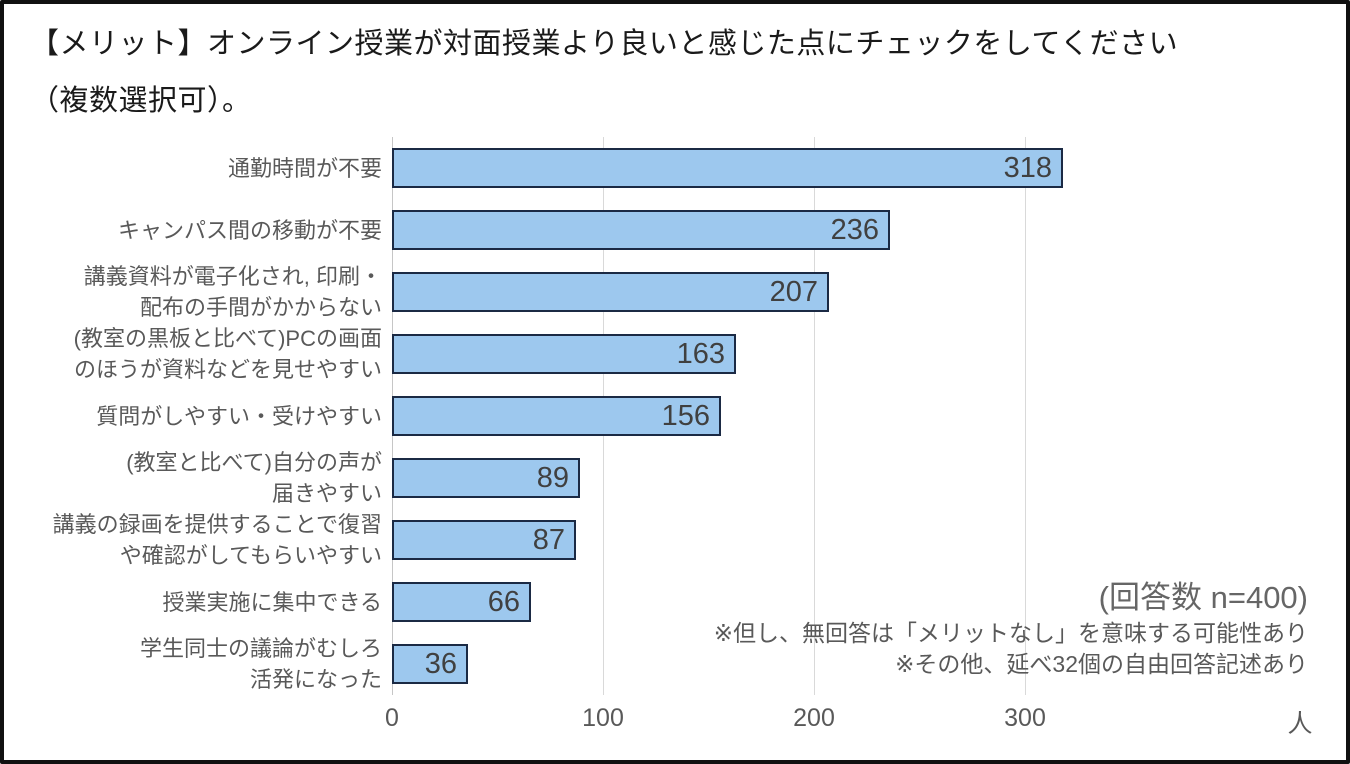 The width and height of the screenshot is (1350, 764). I want to click on category-label: 授業実施に集中できる, so click(272, 602).